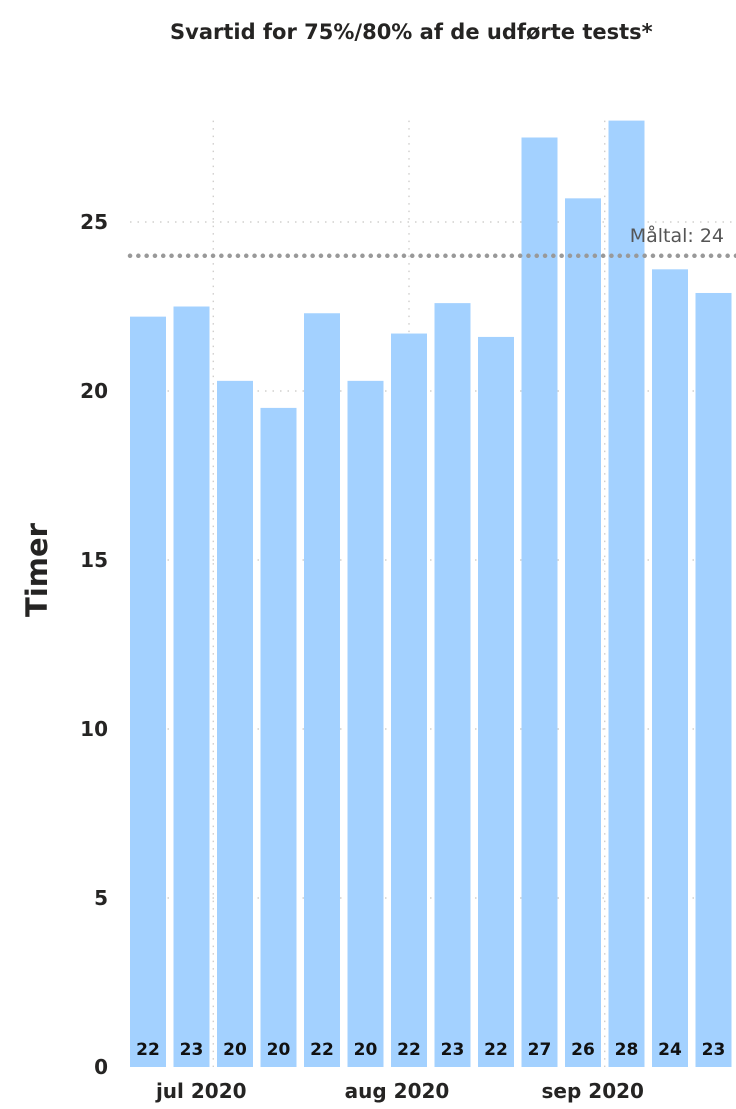 This screenshot has width=736, height=1109. I want to click on data-label-9: 27, so click(540, 1050).